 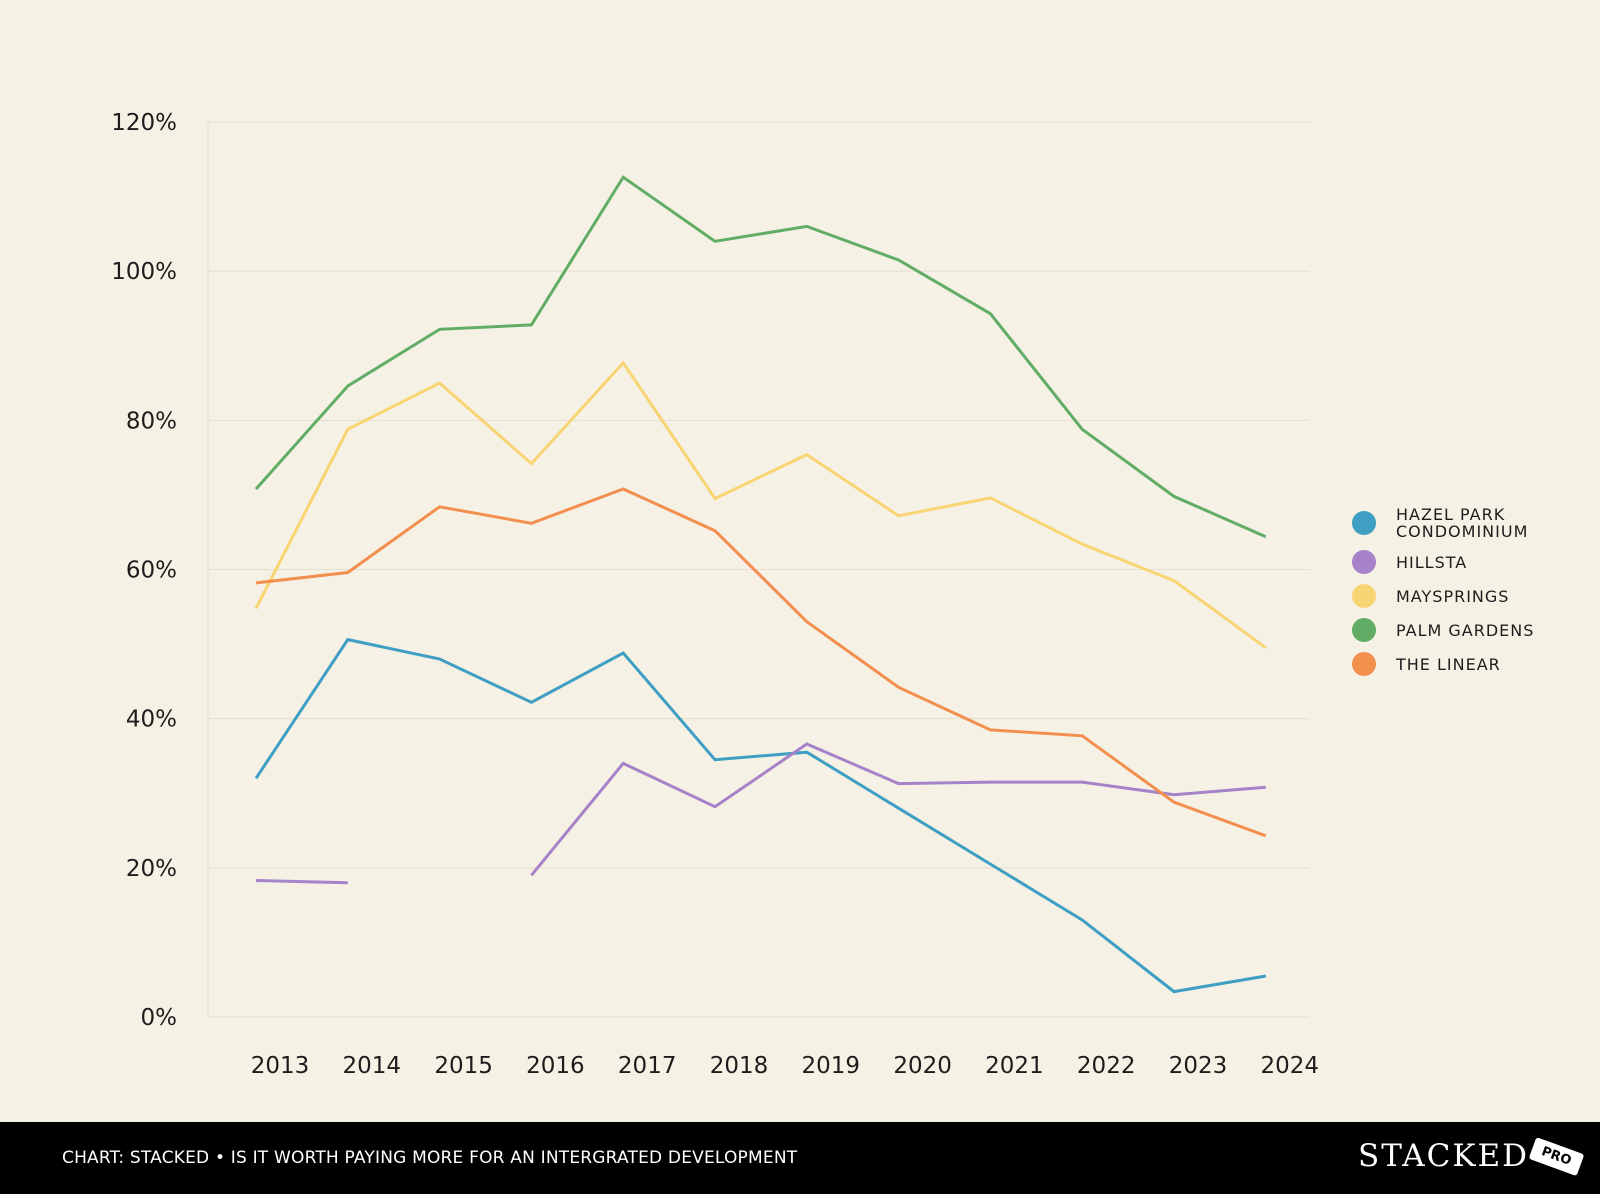 I want to click on brand-name: STACKED, so click(x=1443, y=1156).